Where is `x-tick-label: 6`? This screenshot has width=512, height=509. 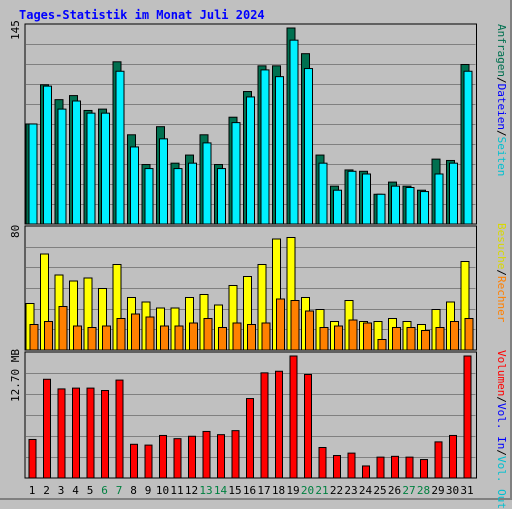
x-tick-label: 6 is located at coordinates (104, 490).